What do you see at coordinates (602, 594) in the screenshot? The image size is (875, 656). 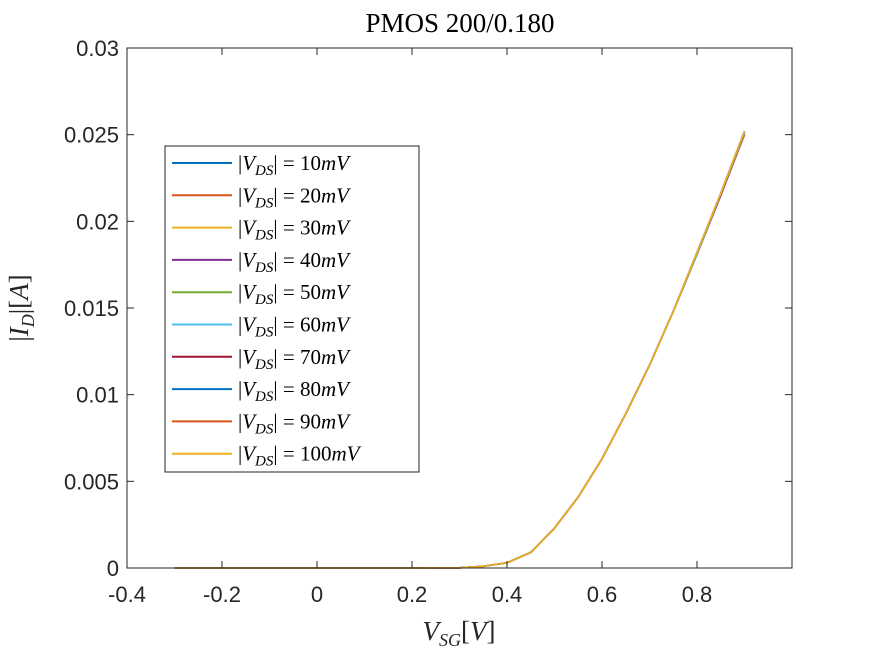 I see `x-tick-label: 0.6` at bounding box center [602, 594].